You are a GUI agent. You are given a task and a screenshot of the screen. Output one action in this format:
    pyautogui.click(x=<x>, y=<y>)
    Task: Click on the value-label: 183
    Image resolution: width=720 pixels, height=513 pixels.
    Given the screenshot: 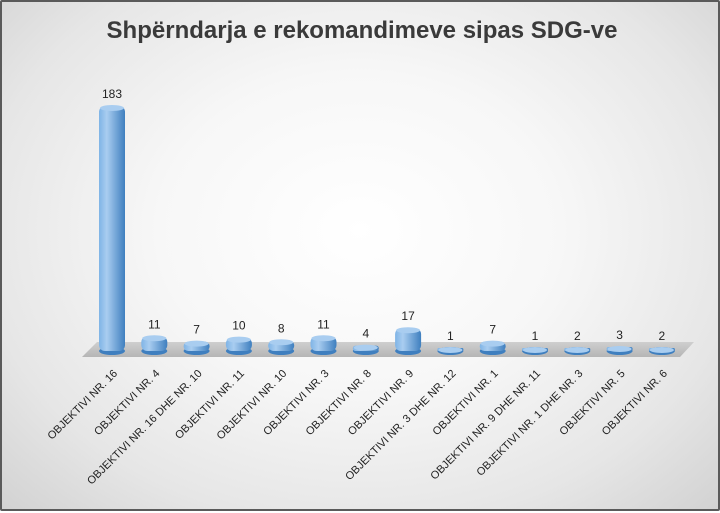 What is the action you would take?
    pyautogui.click(x=112, y=94)
    